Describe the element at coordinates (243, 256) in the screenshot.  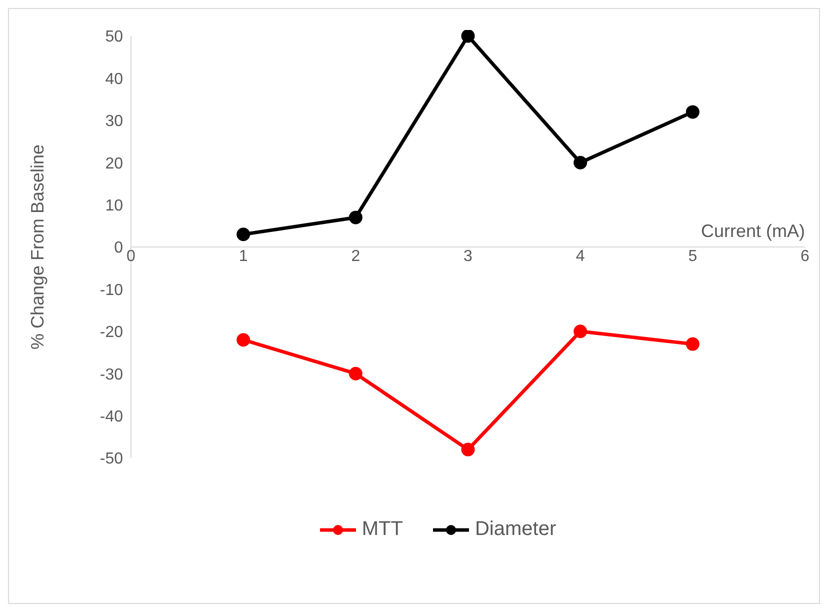
I see `x-tick-label: 1` at that location.